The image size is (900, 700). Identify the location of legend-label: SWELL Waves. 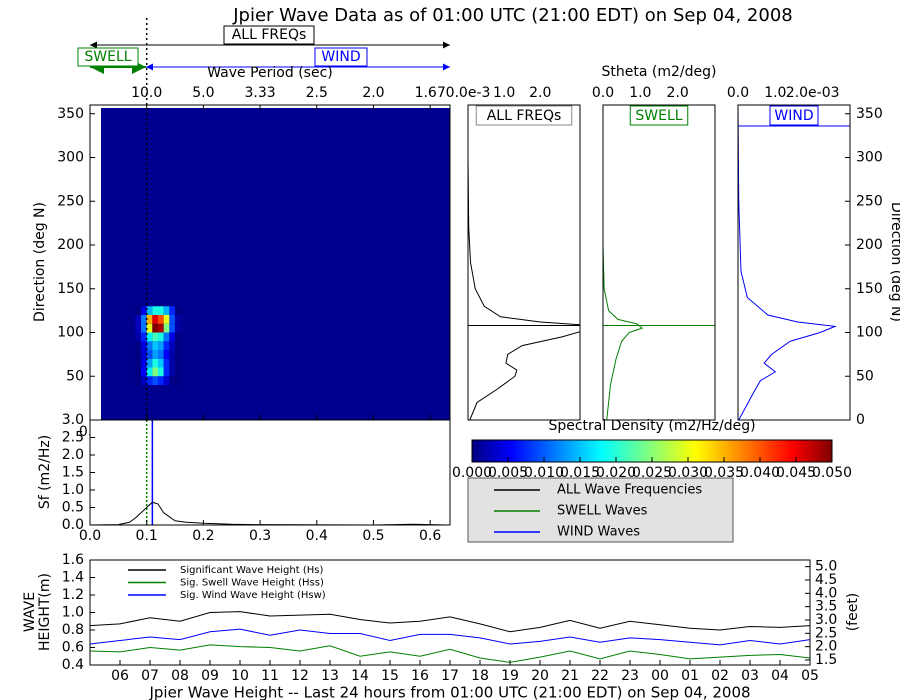
(602, 511).